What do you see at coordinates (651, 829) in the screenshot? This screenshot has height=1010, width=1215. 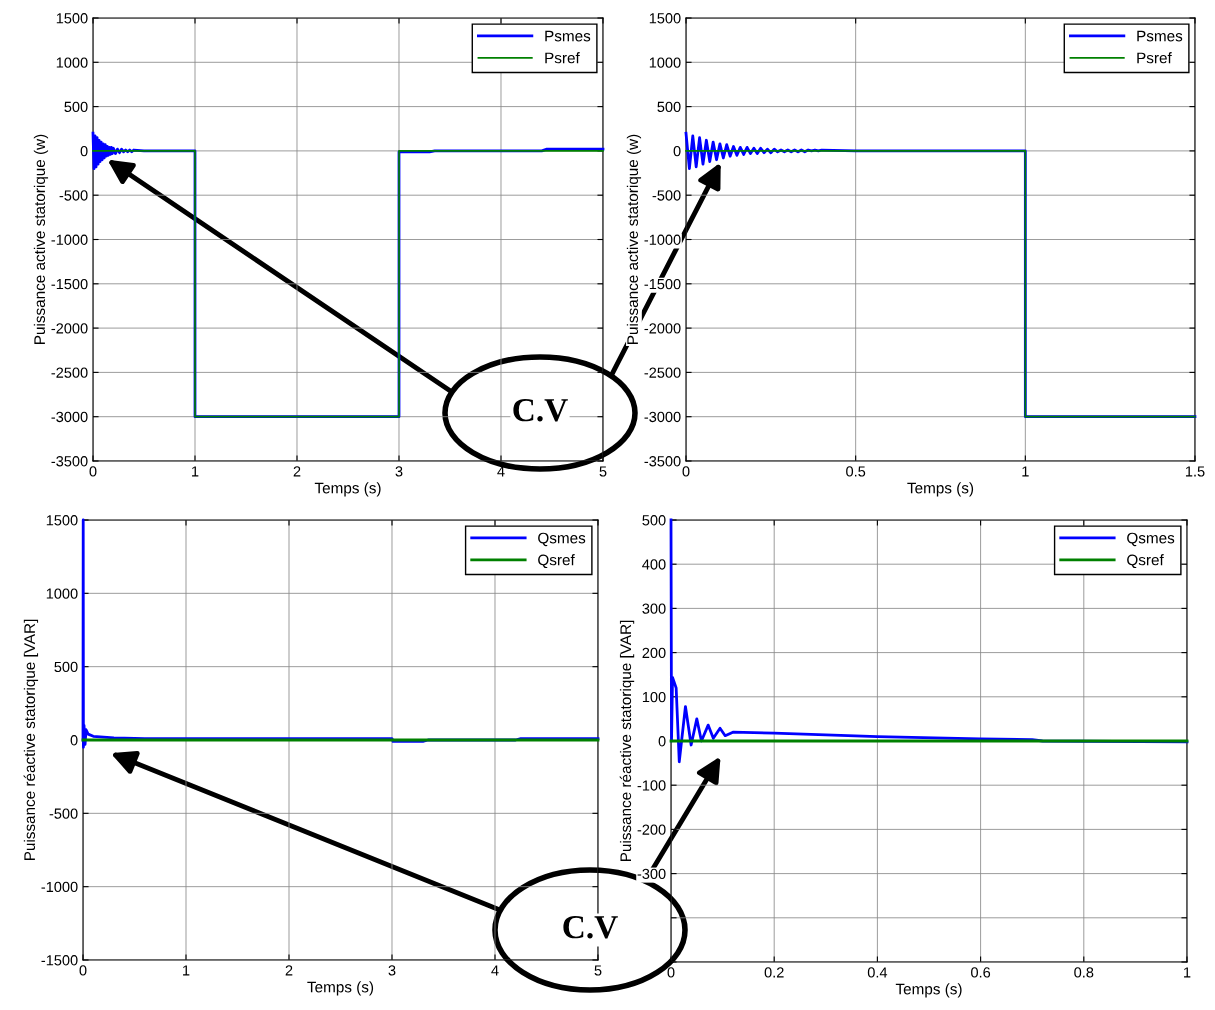 I see `y-tick-label: -200` at bounding box center [651, 829].